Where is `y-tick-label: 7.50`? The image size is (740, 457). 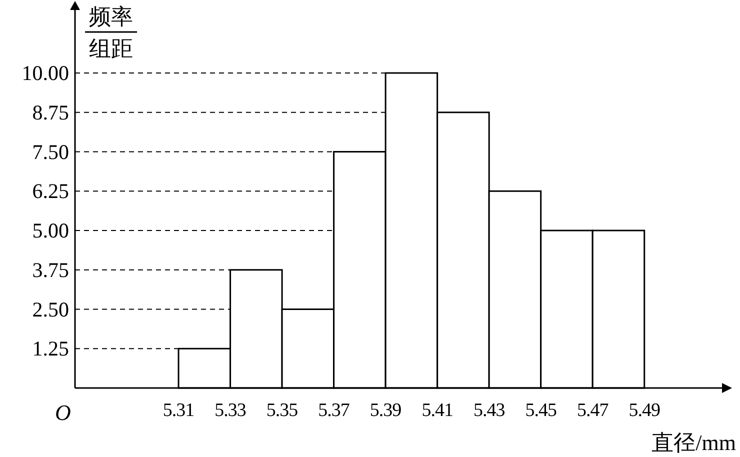 y-tick-label: 7.50 is located at coordinates (50, 152).